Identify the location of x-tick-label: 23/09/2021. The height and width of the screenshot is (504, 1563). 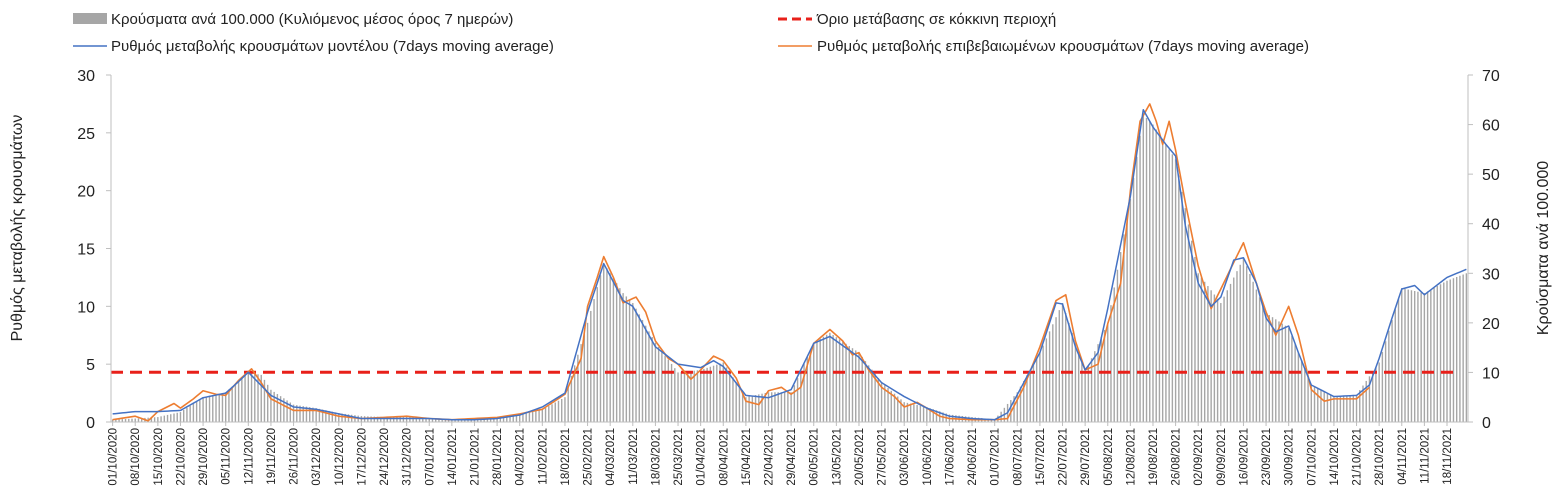
(1267, 457).